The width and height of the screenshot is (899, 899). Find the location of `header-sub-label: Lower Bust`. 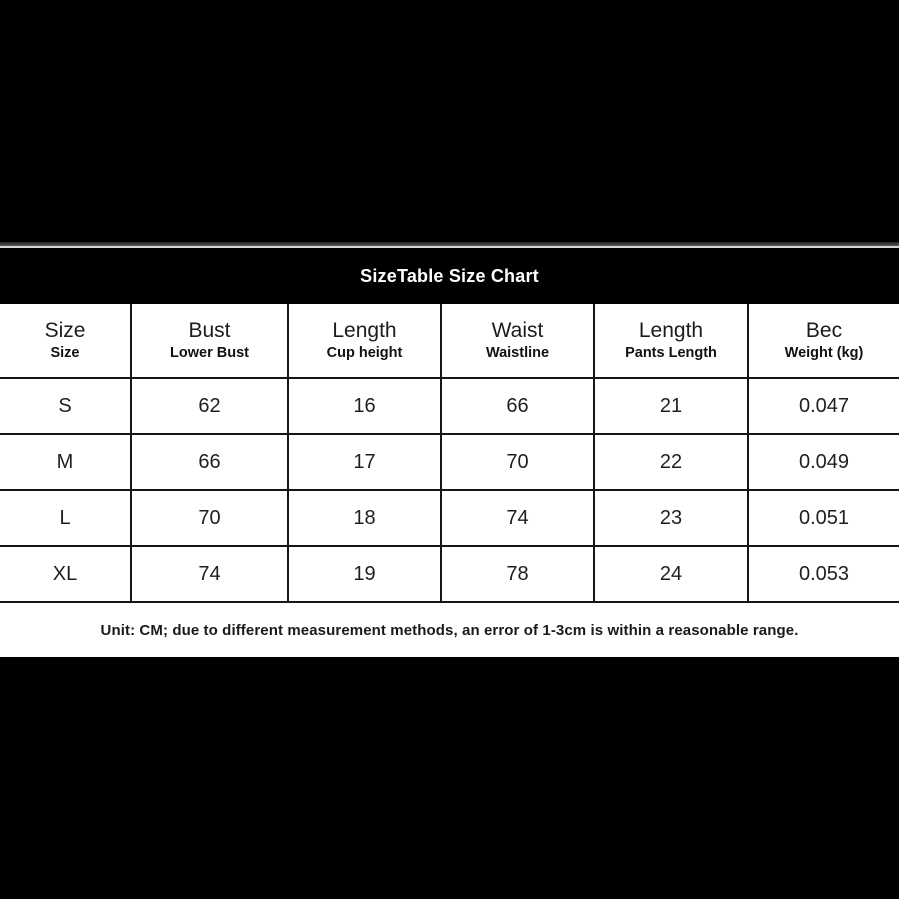

header-sub-label: Lower Bust is located at coordinates (209, 353).